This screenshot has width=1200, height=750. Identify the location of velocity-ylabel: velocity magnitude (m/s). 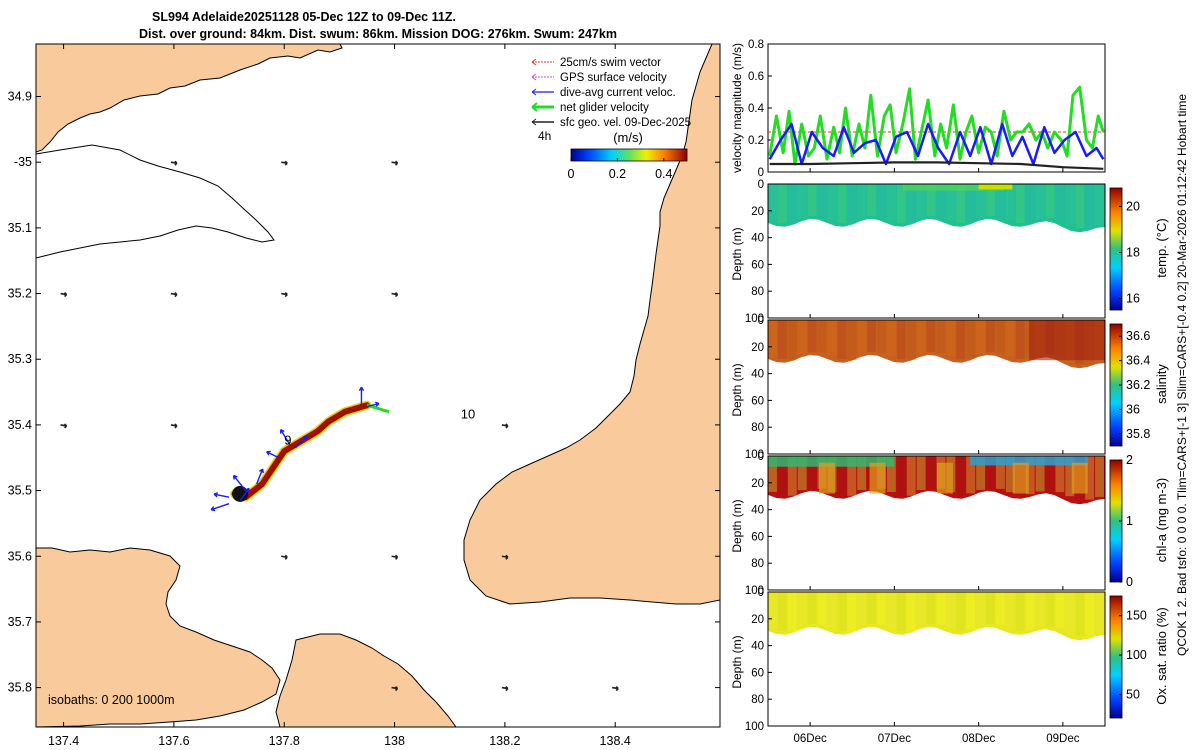
(737, 108).